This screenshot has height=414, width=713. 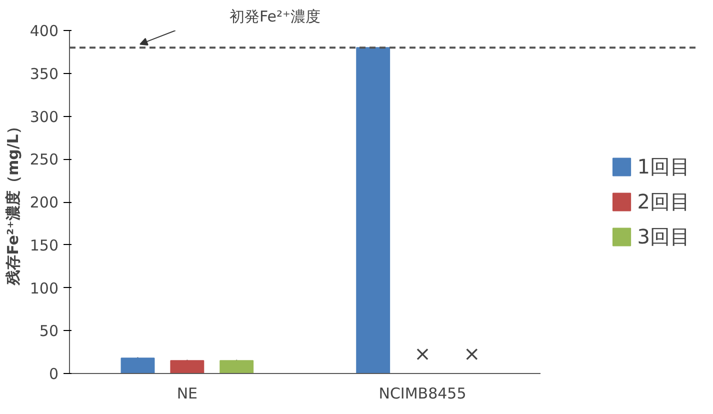 I want to click on y-tick-label: 0, so click(x=53, y=374).